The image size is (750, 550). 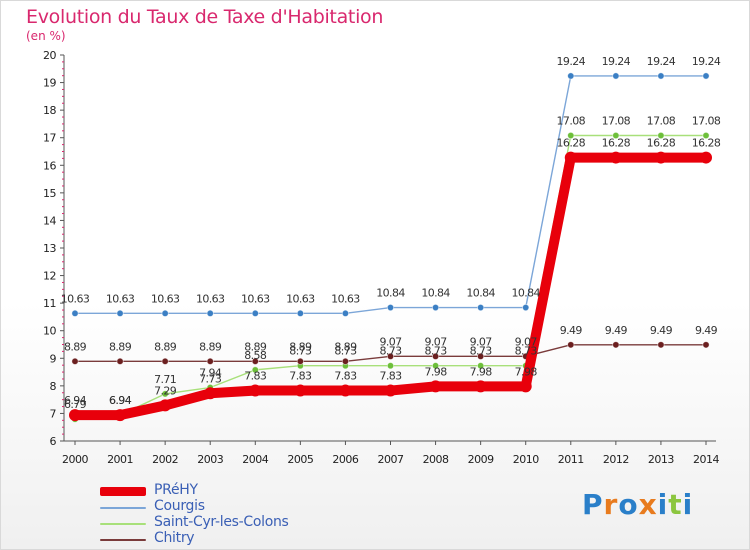 I want to click on data-label-saint-cyr-les-colons: 6.79, so click(x=75, y=404).